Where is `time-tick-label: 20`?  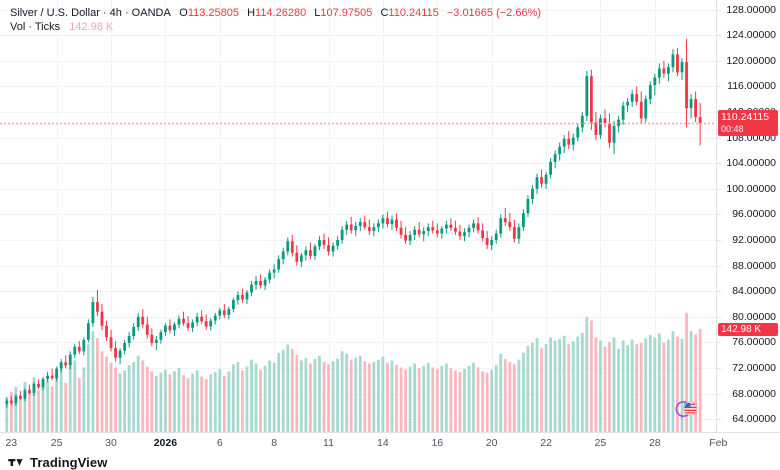 time-tick-label: 20 is located at coordinates (491, 443).